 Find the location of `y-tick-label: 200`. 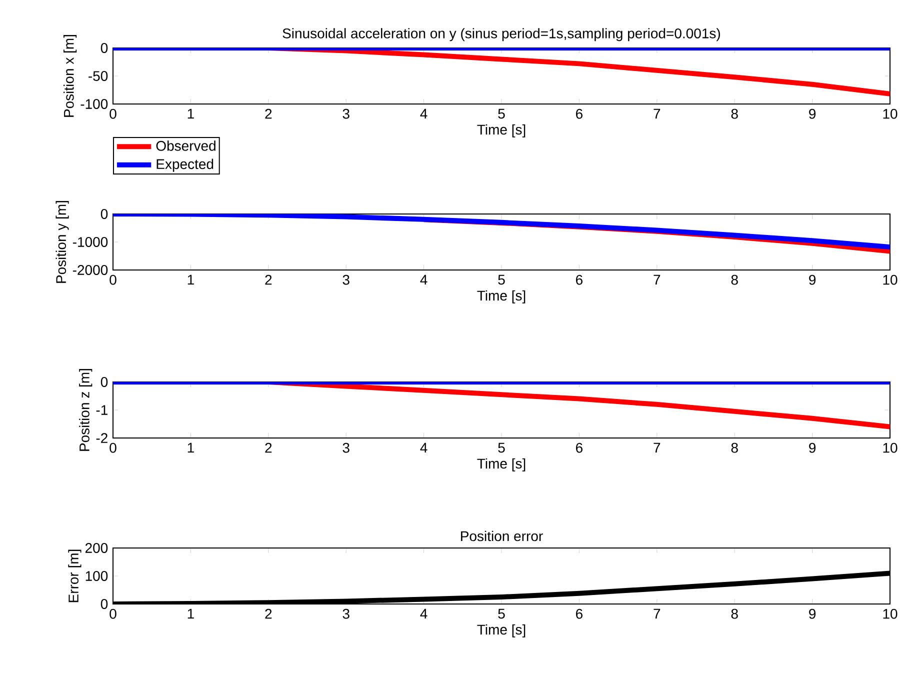

y-tick-label: 200 is located at coordinates (96, 548).